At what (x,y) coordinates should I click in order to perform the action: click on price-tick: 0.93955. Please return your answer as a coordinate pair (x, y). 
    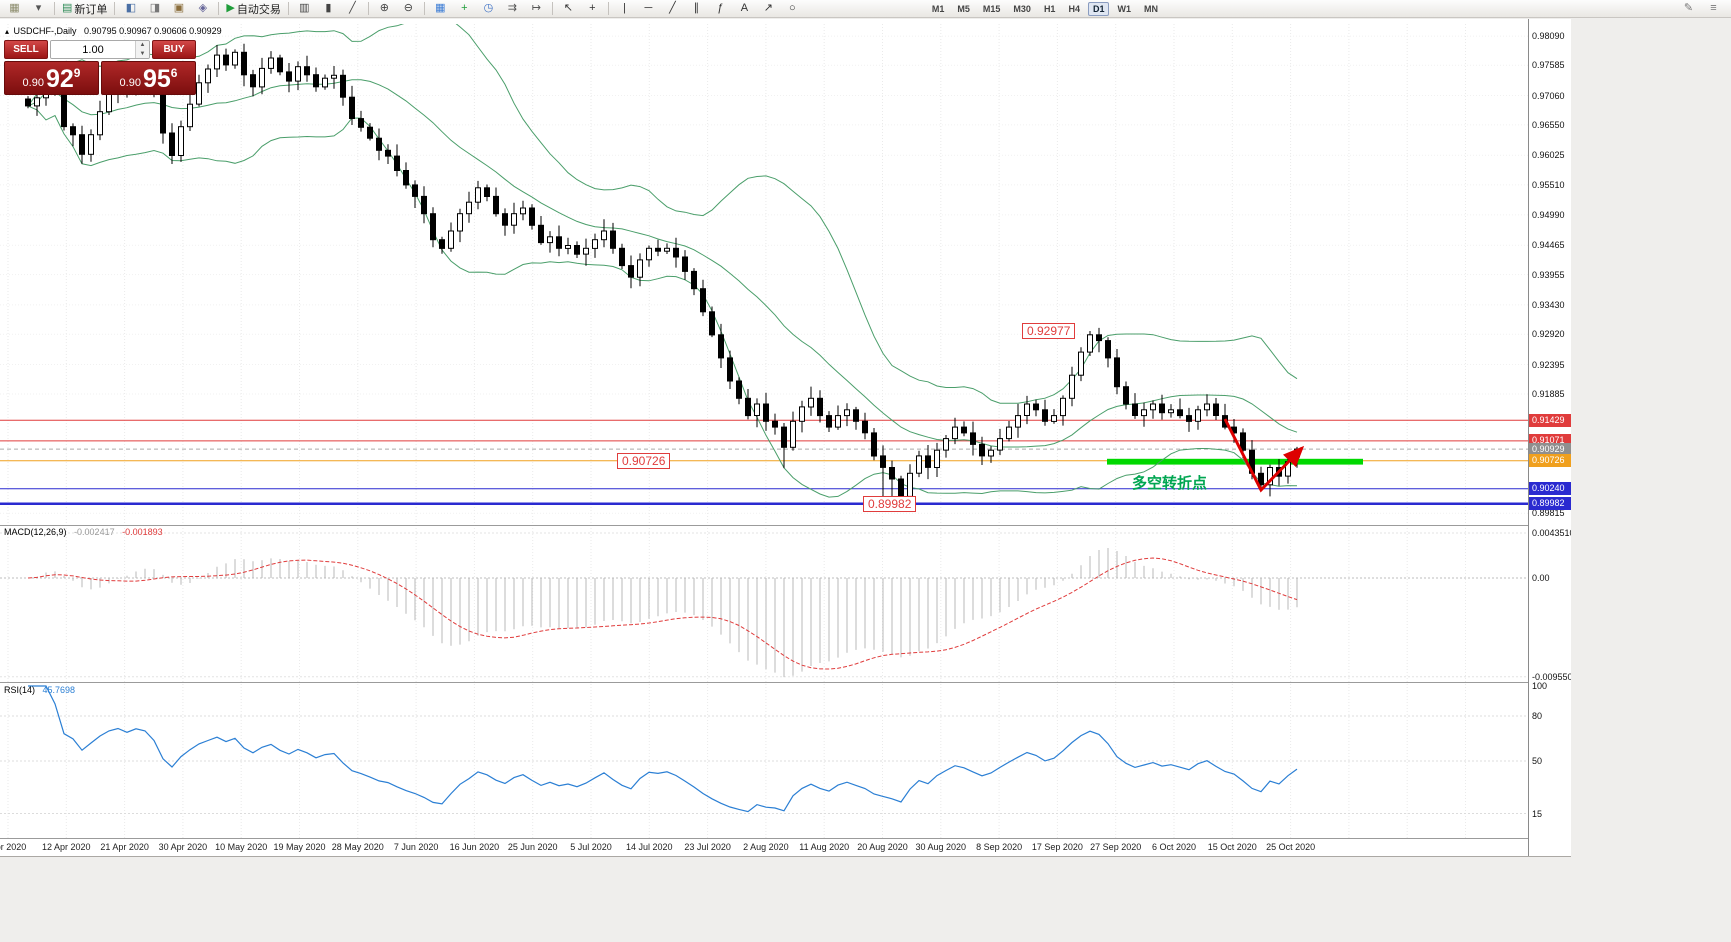
    Looking at the image, I should click on (1548, 274).